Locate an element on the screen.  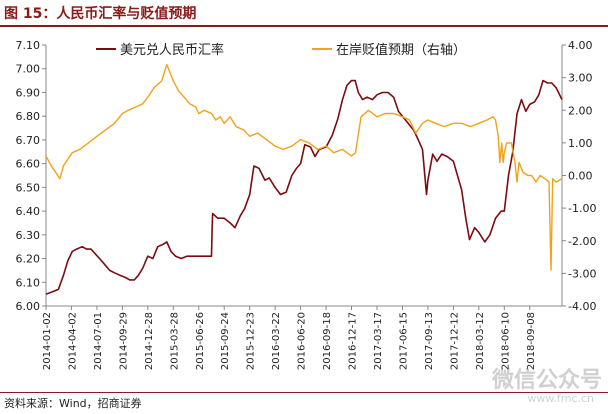
left-tick-label: 6.60 is located at coordinates (28, 164).